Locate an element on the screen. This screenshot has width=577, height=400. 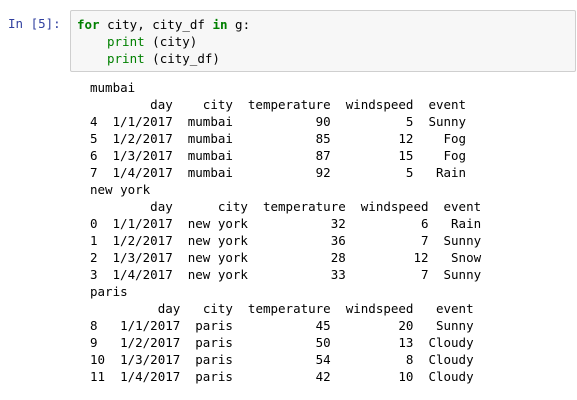
data-row: 8 1/1/2017 paris 45 20 Sunny is located at coordinates (282, 325).